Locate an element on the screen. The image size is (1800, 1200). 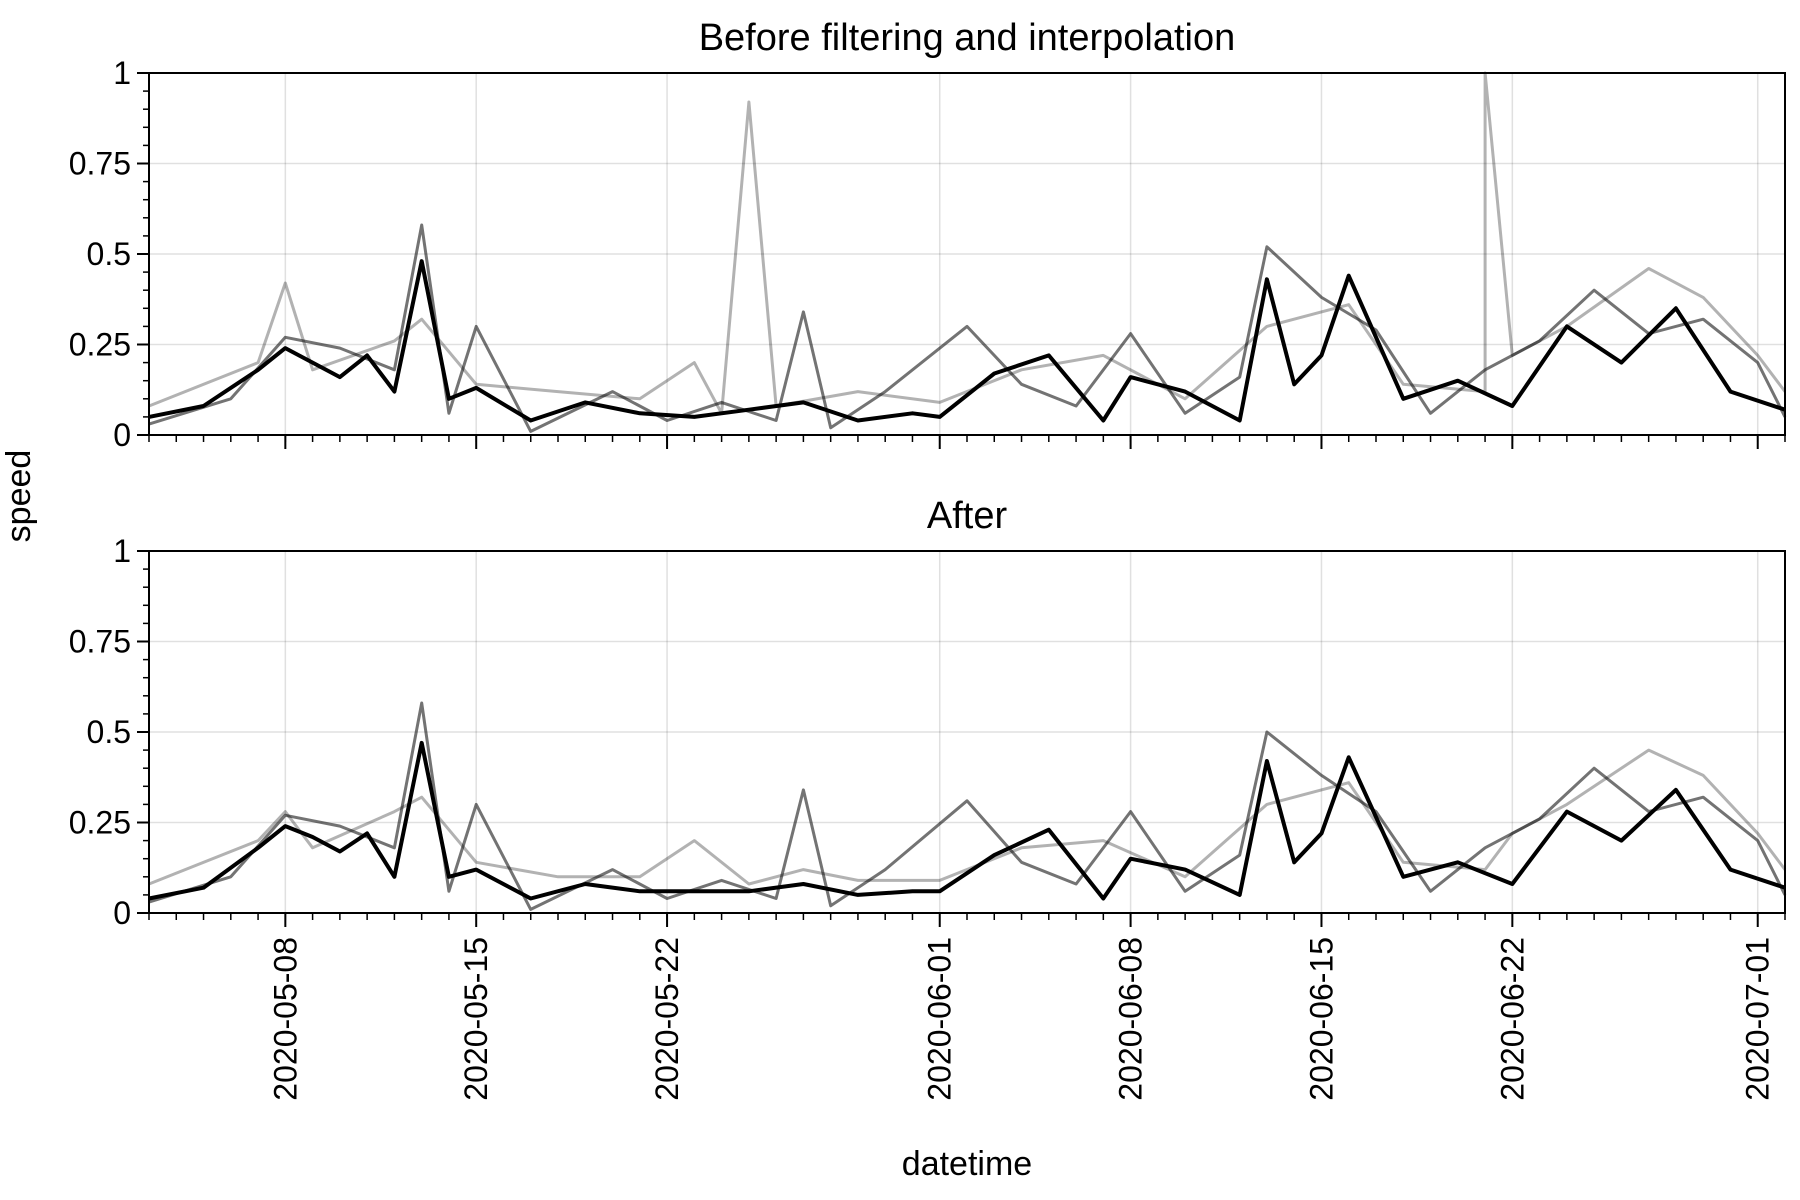
x-tick-label: 2020-06-01 is located at coordinates (940, 1019).